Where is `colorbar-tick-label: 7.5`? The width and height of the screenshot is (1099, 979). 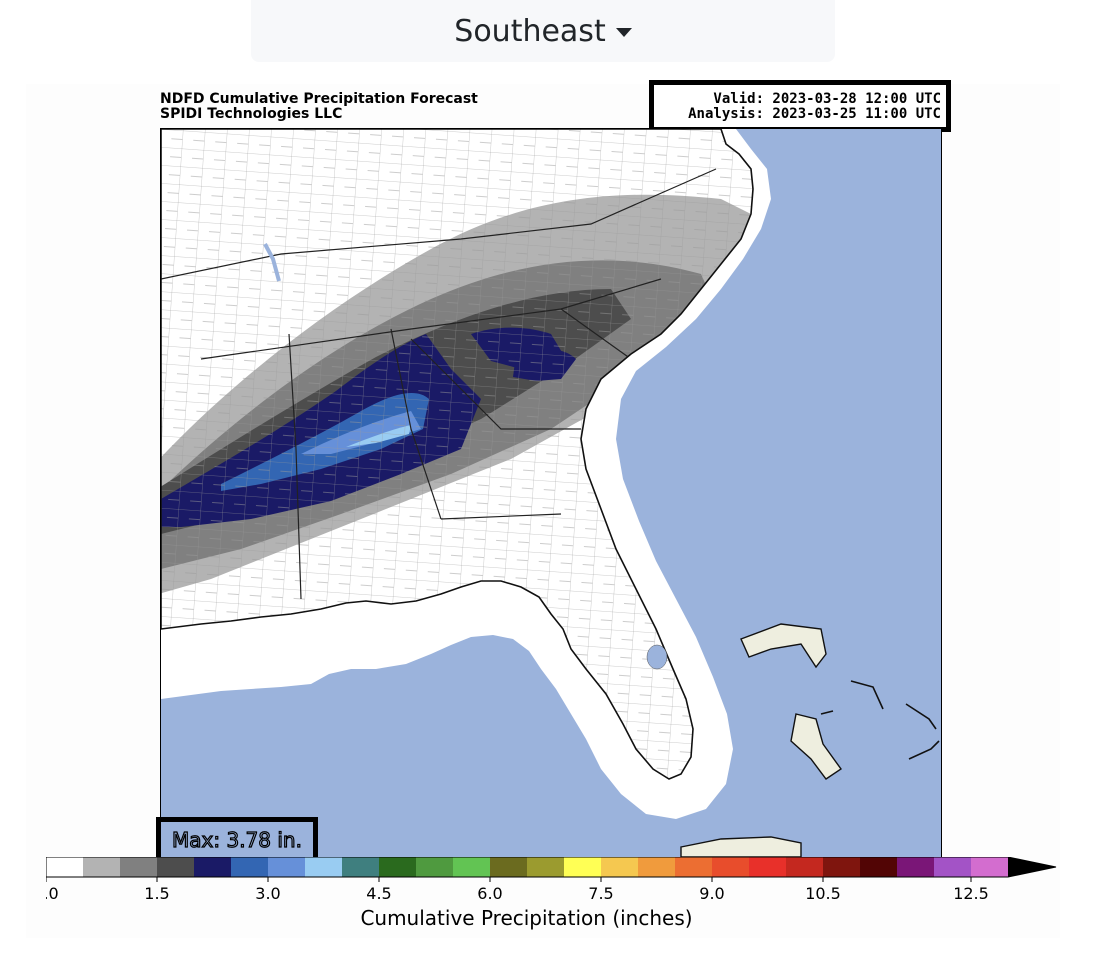
colorbar-tick-label: 7.5 is located at coordinates (600, 893).